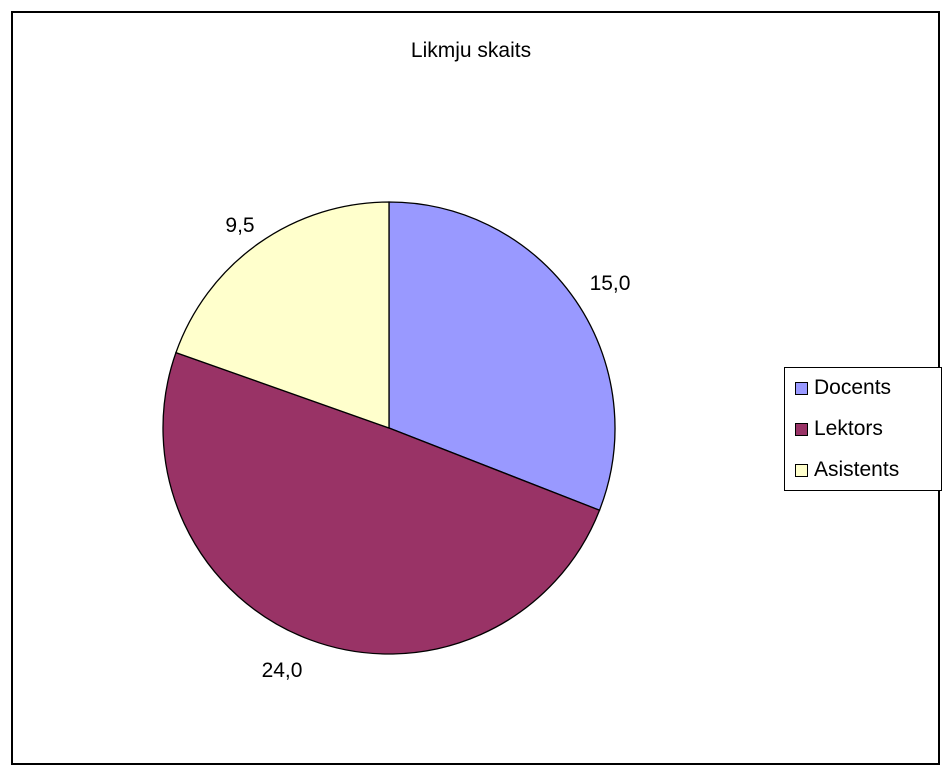  Describe the element at coordinates (239, 225) in the screenshot. I see `data-label-asistents: 9,5` at that location.